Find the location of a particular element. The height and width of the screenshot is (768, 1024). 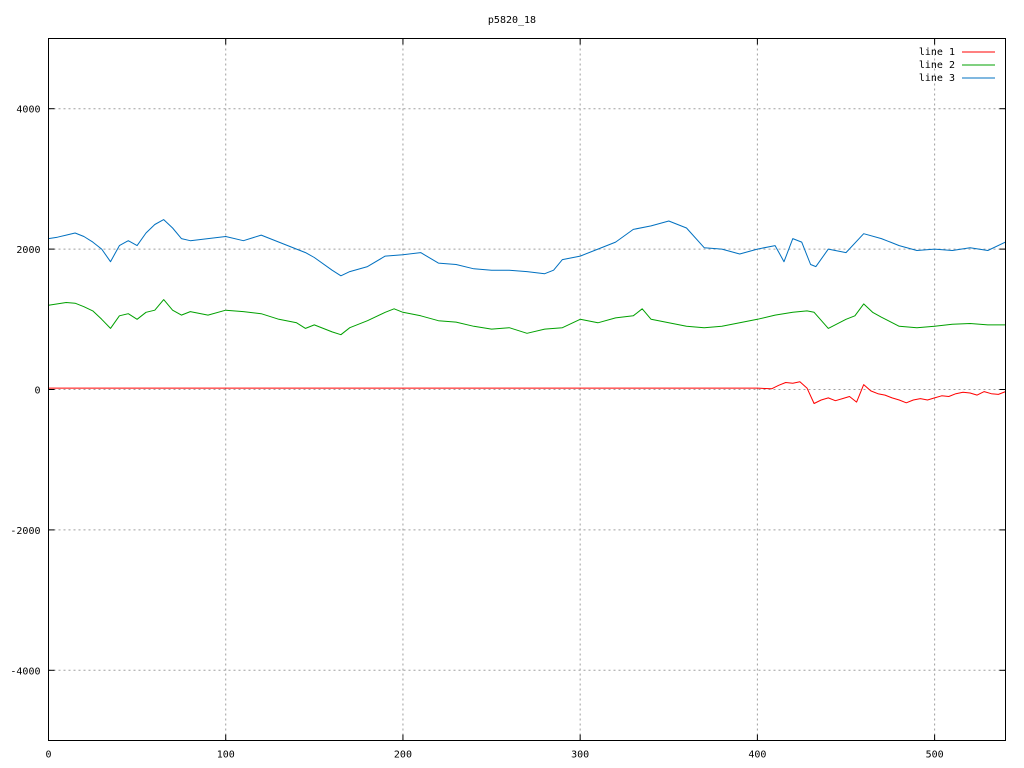

x-tick-label: 0 is located at coordinates (48, 755).